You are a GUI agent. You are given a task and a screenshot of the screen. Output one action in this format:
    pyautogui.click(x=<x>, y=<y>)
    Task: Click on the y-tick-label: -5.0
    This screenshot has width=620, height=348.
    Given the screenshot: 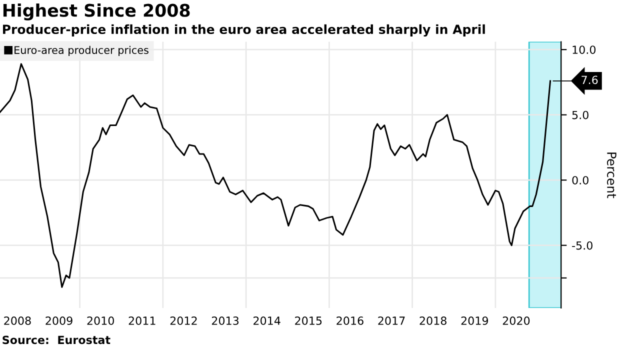 What is the action you would take?
    pyautogui.click(x=582, y=245)
    